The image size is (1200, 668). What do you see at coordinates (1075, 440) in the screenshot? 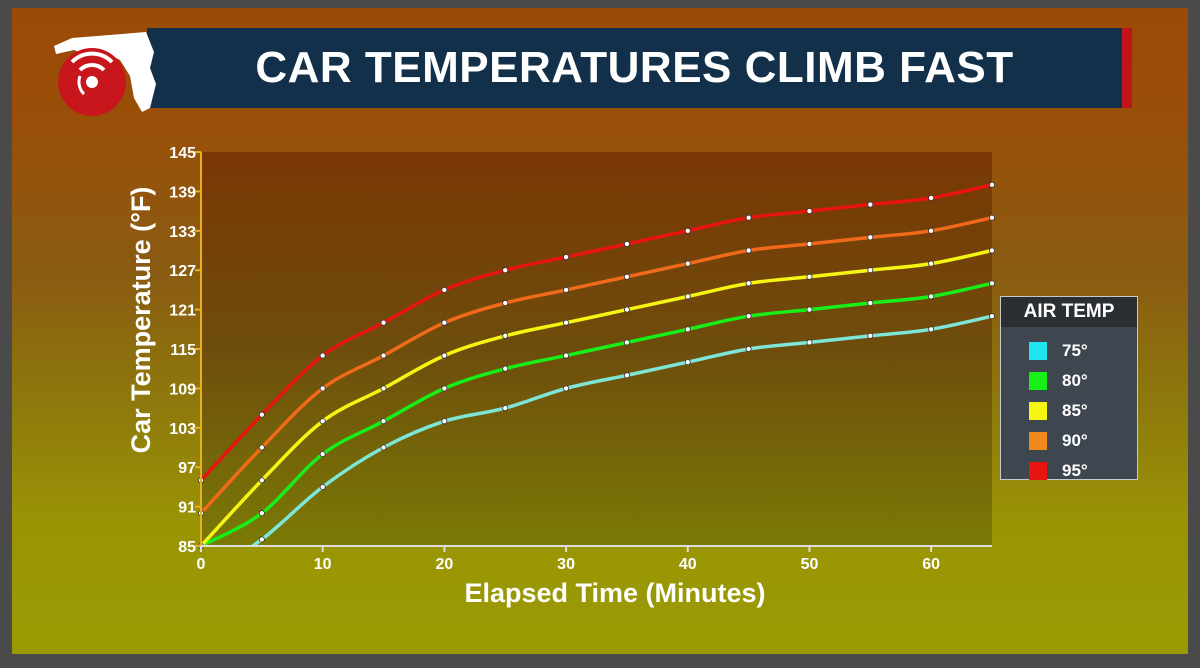
I see `legend-label-90: 90°` at bounding box center [1075, 440].